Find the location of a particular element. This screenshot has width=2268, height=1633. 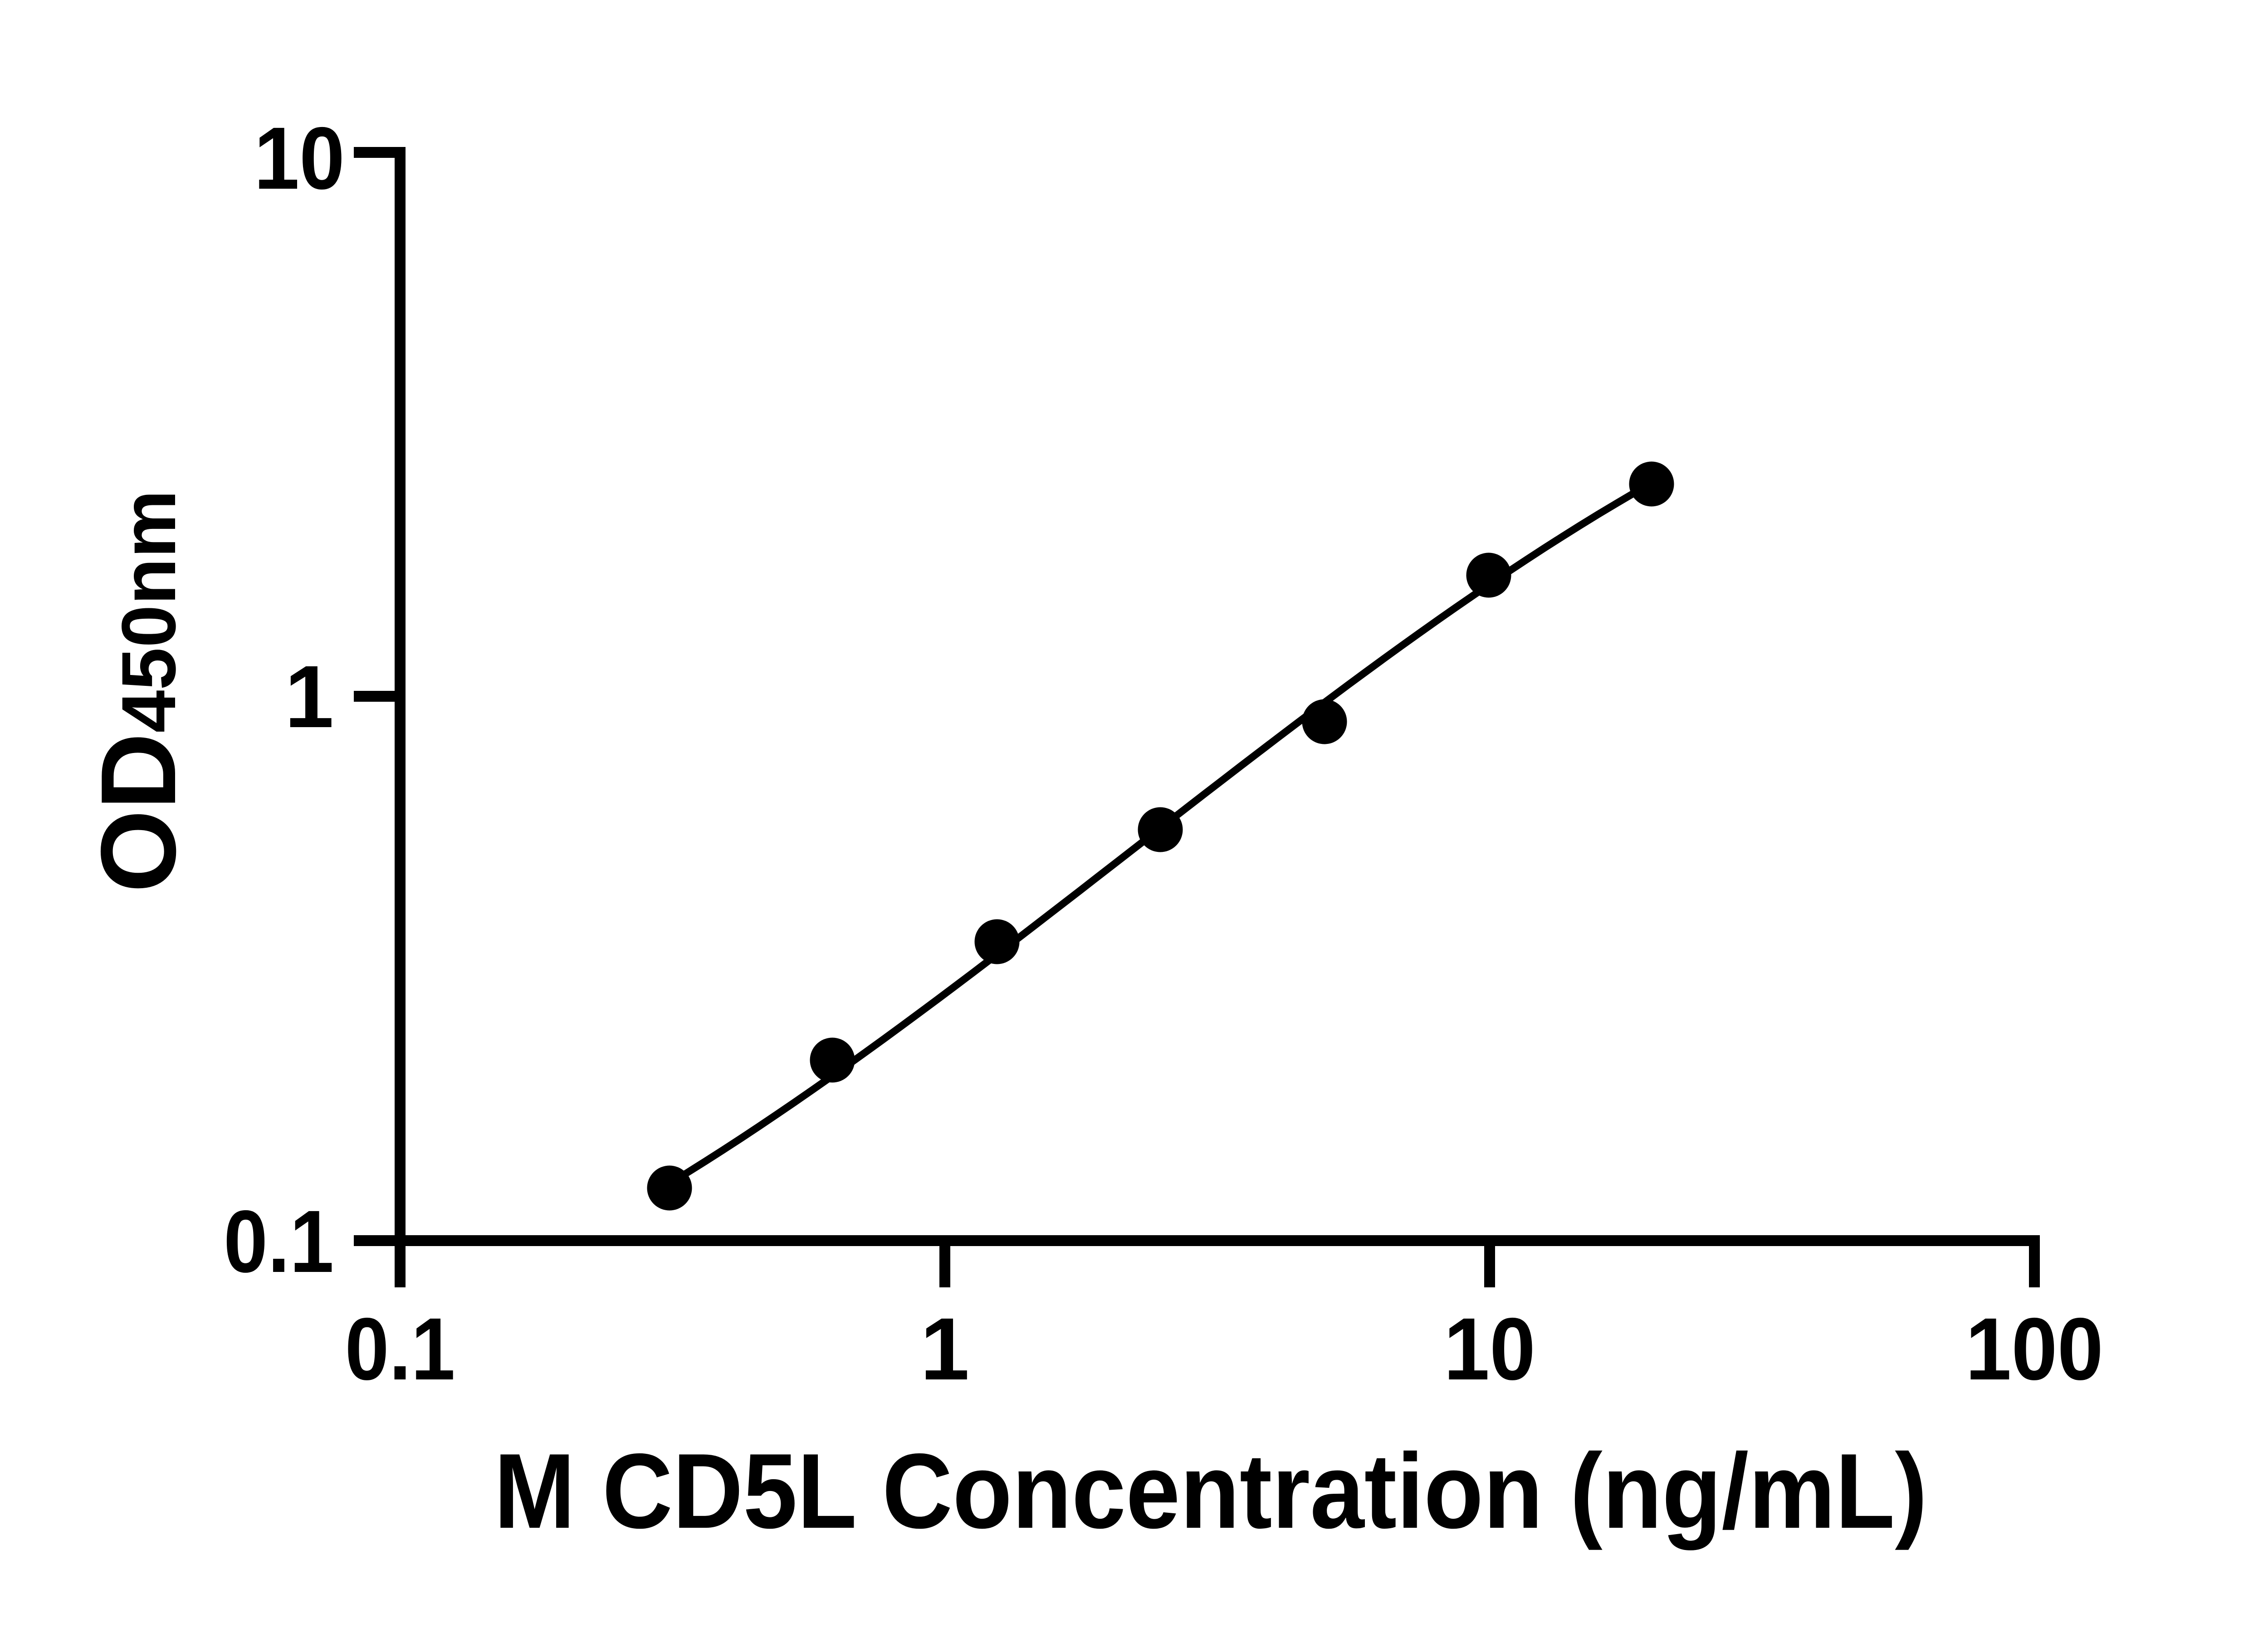

svg-text: M CD5L Concentration (ng/mL) is located at coordinates (1210, 1490).